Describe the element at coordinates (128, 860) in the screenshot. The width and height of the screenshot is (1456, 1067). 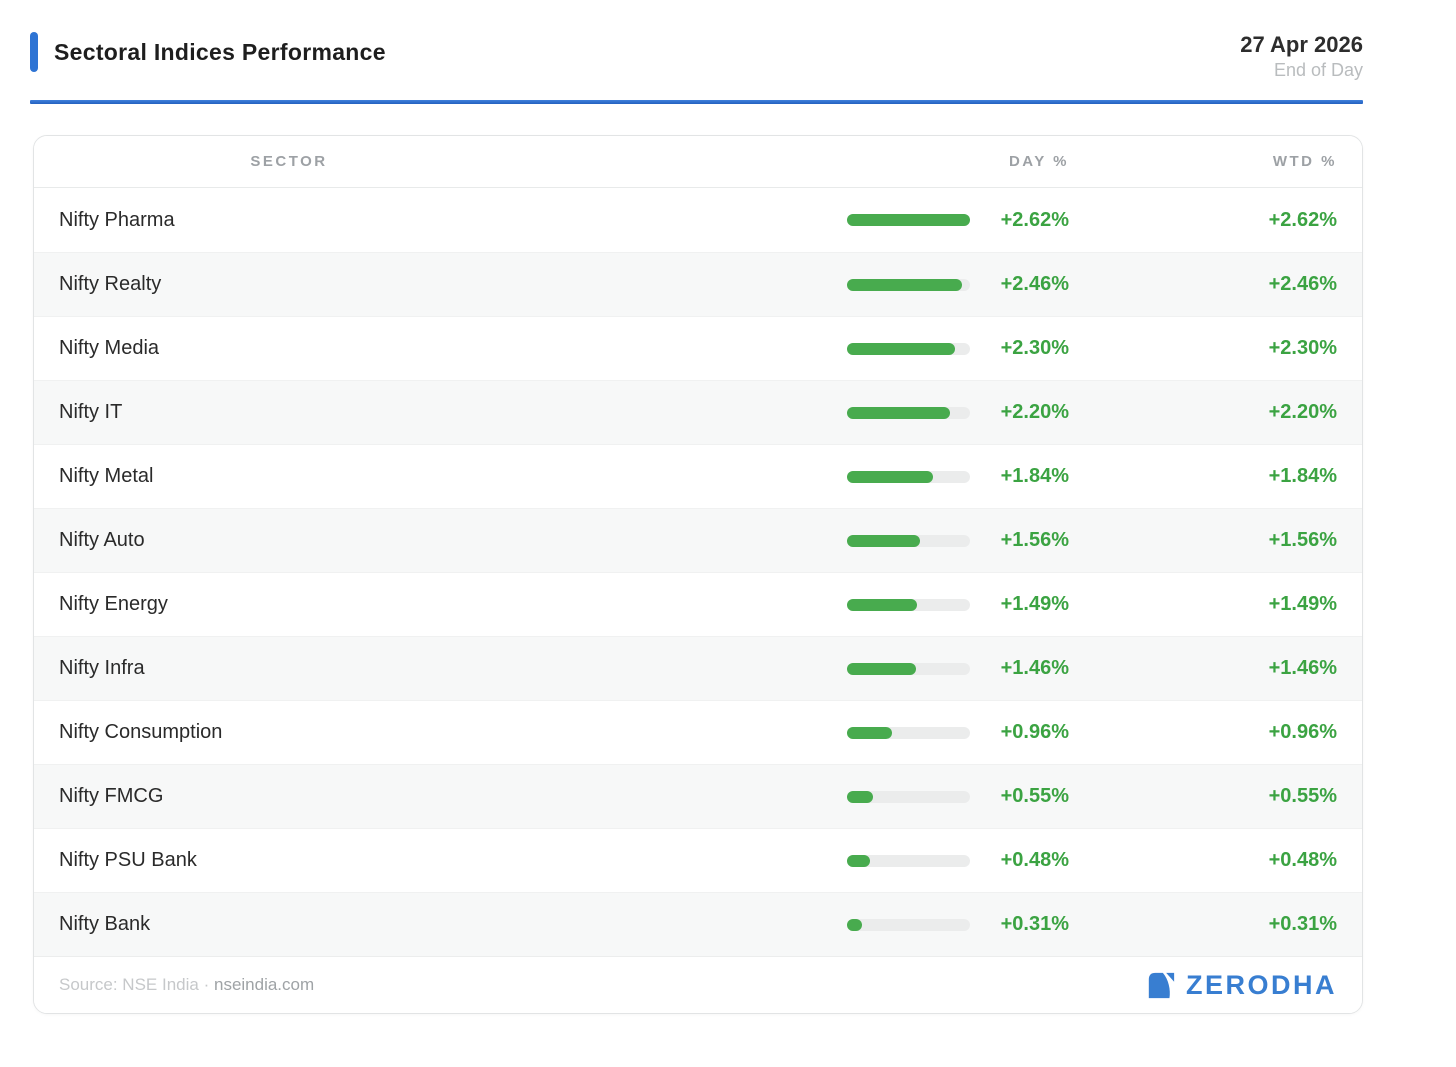
I see `sector-name: Nifty PSU Bank` at that location.